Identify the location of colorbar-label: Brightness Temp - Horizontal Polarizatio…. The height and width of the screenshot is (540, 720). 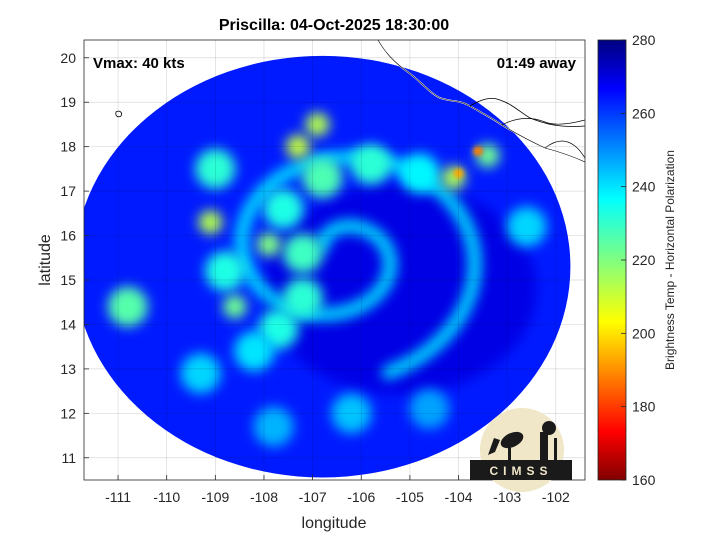
(670, 260).